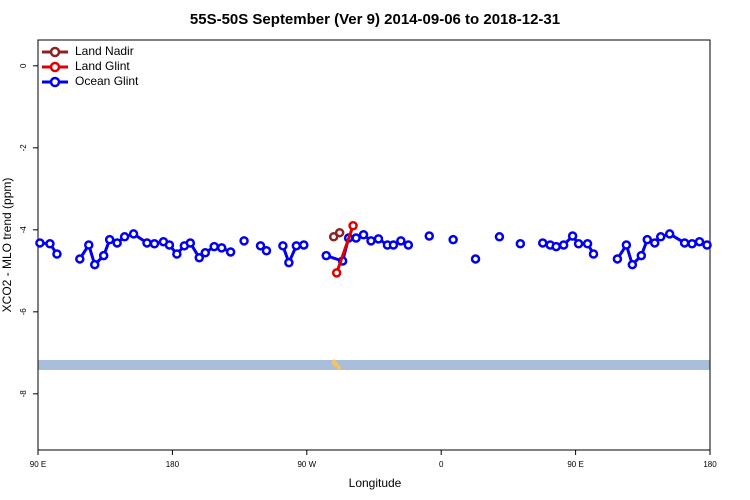 Image resolution: width=750 pixels, height=500 pixels. What do you see at coordinates (107, 81) in the screenshot?
I see `legend-label: Ocean Glint` at bounding box center [107, 81].